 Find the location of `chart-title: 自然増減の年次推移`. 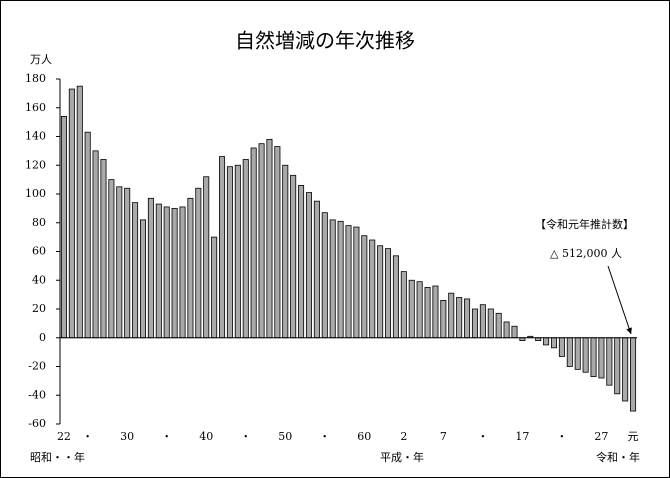

chart-title: 自然増減の年次推移 is located at coordinates (325, 41).